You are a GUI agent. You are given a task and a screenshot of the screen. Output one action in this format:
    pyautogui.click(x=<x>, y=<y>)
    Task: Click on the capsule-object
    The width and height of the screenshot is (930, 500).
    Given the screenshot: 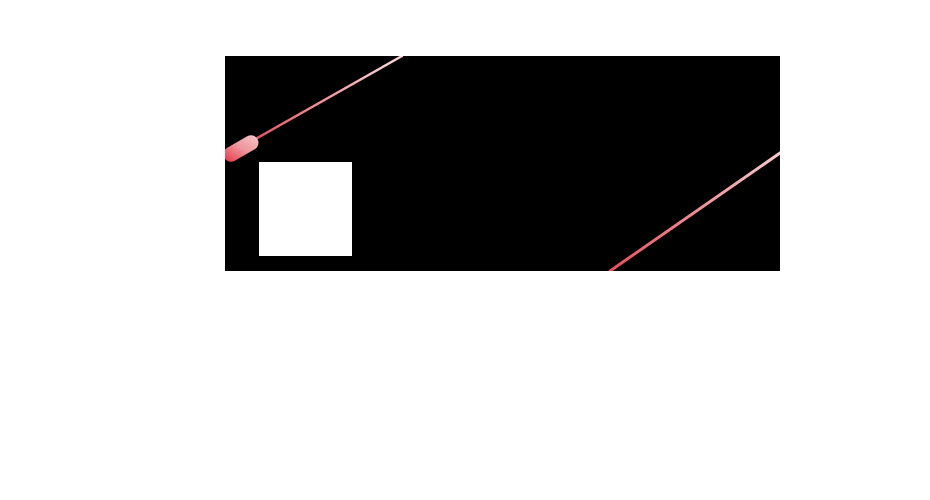 What is the action you would take?
    pyautogui.click(x=242, y=148)
    